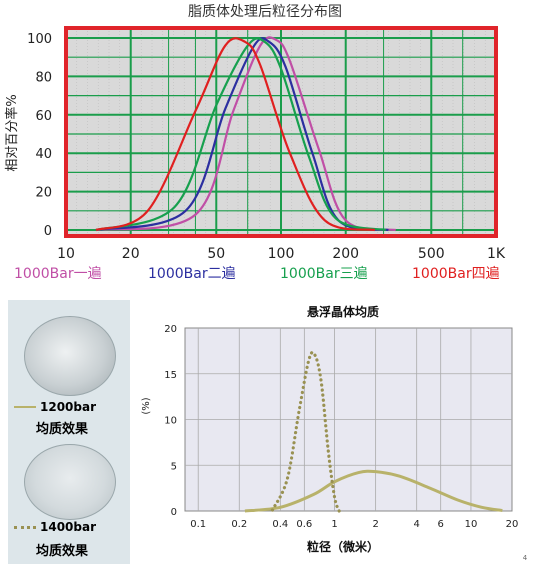 The height and width of the screenshot is (571, 540). I want to click on x-tick-label: 0.2, so click(239, 524).